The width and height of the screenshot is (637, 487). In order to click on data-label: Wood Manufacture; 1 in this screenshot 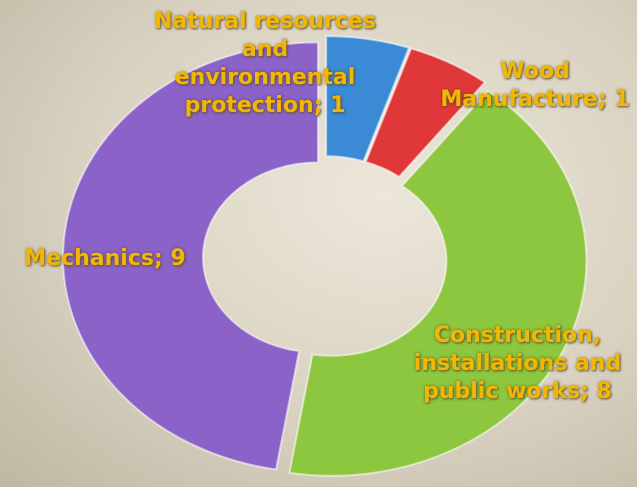, I will do `click(535, 85)`.